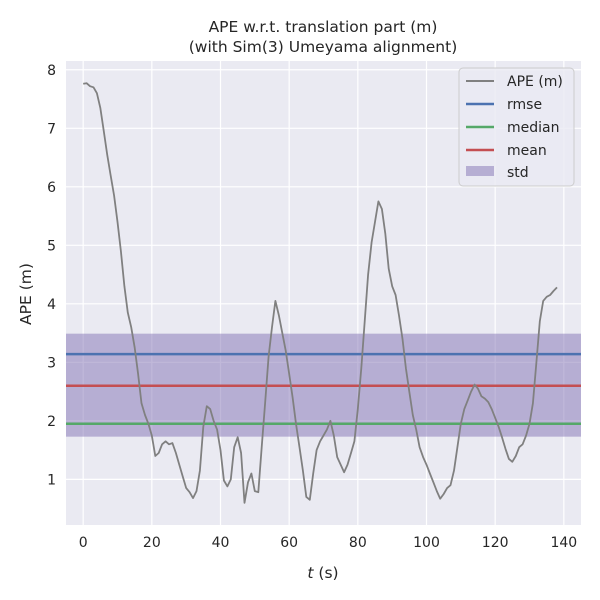  Describe the element at coordinates (535, 82) in the screenshot. I see `legend-label-ape: APE (m)` at that location.